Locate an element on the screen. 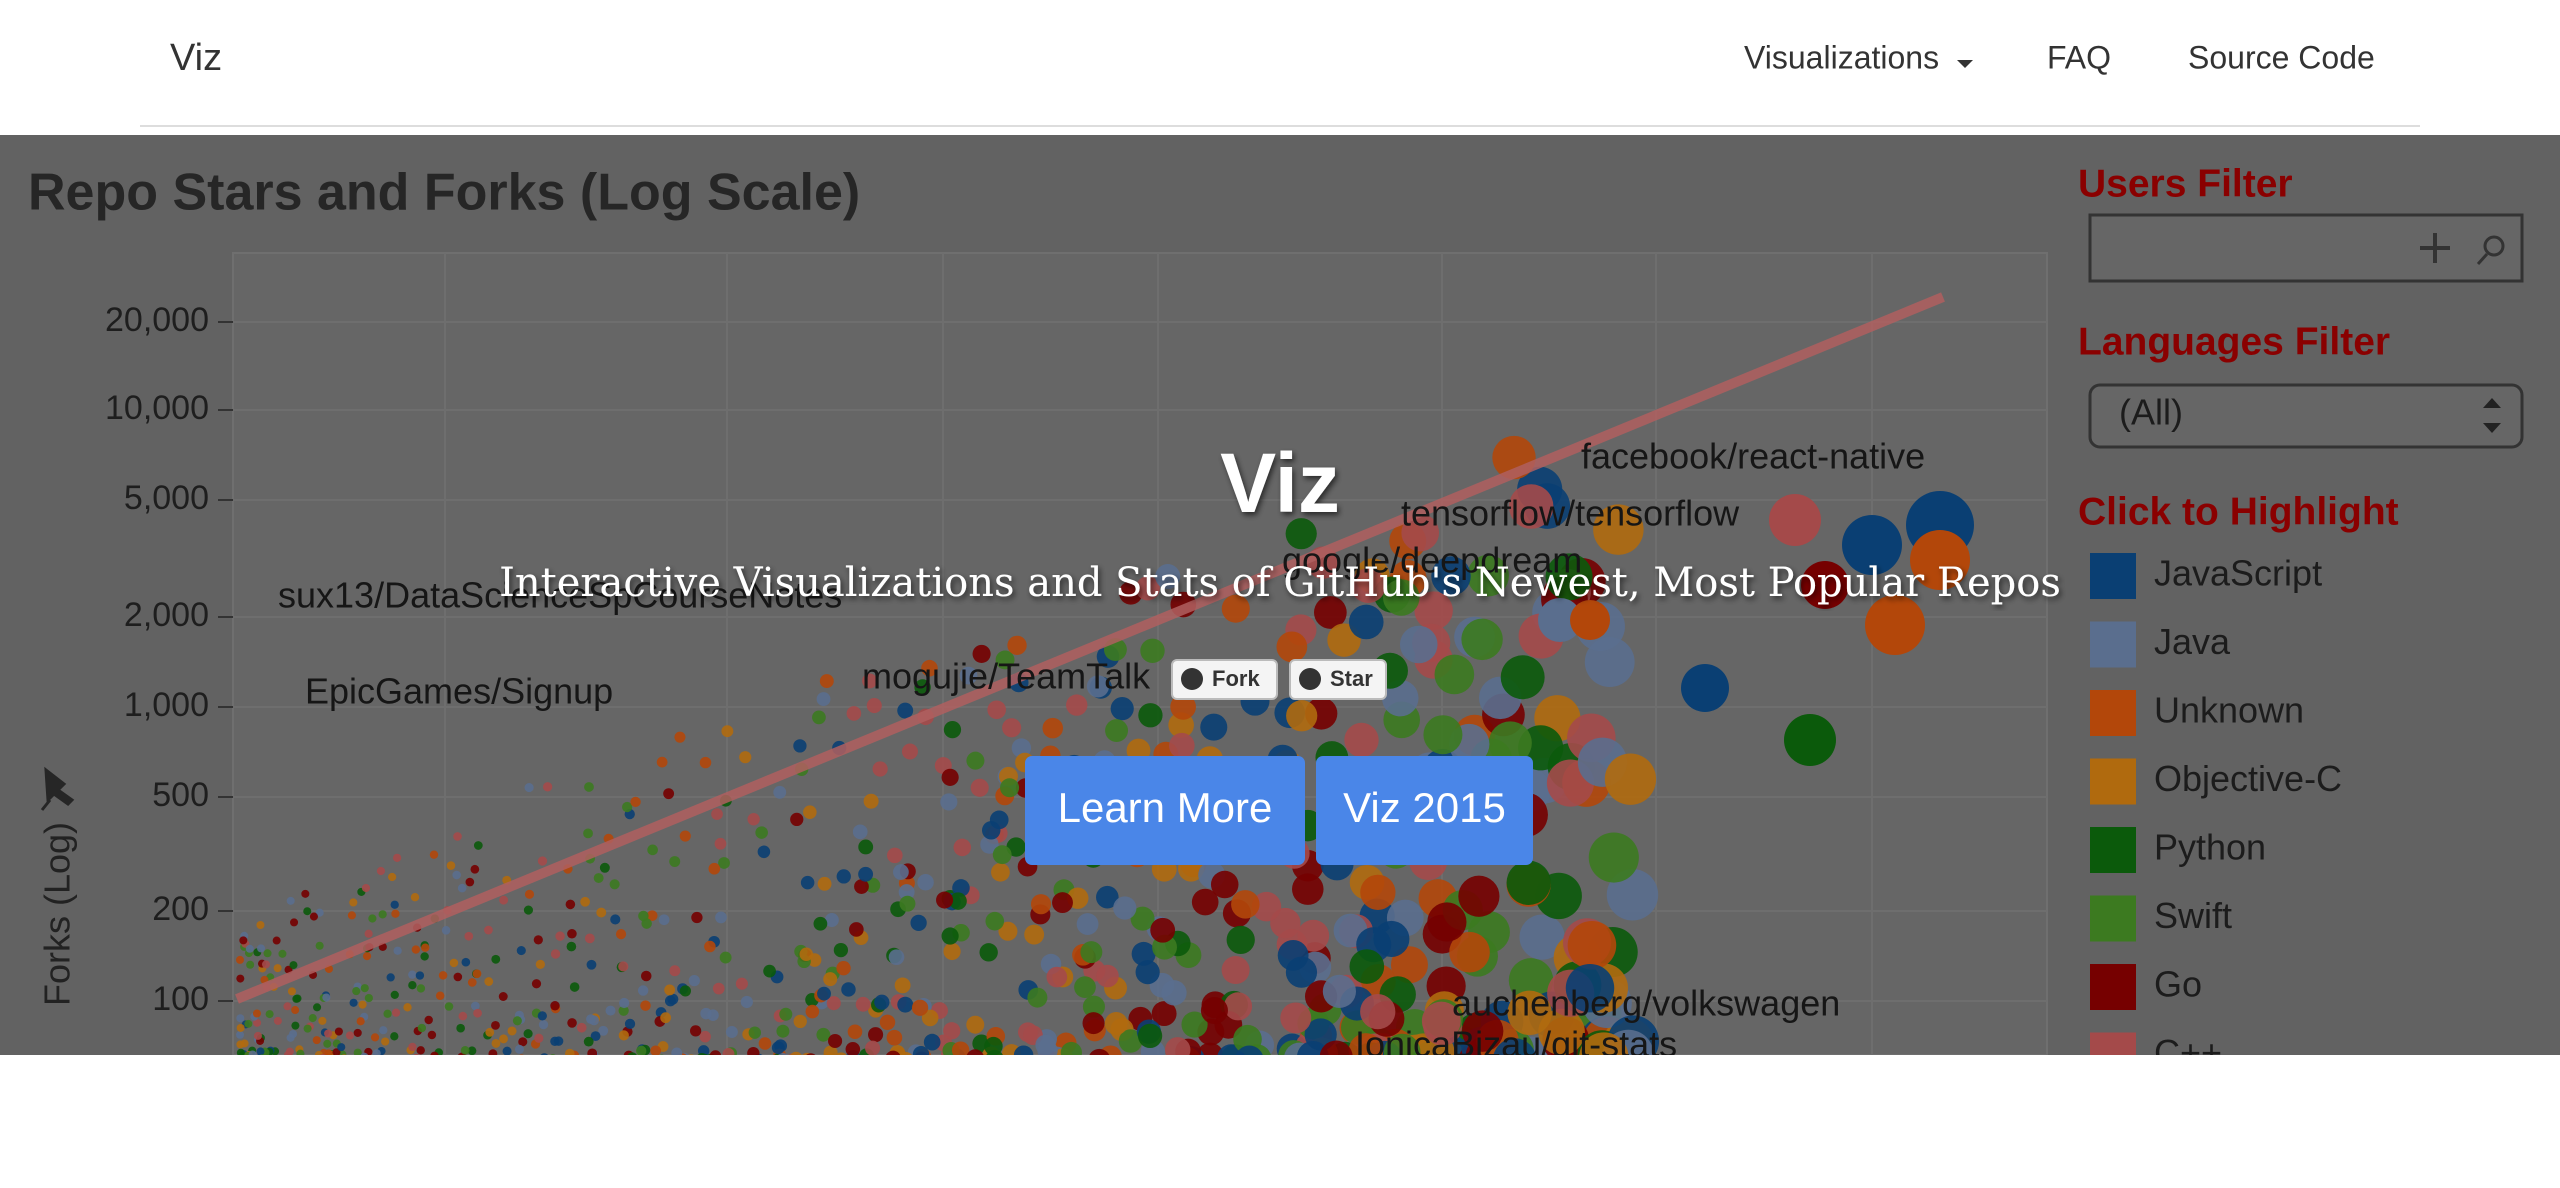 This screenshot has height=1188, width=2560. nav-link: FAQ is located at coordinates (2079, 57).